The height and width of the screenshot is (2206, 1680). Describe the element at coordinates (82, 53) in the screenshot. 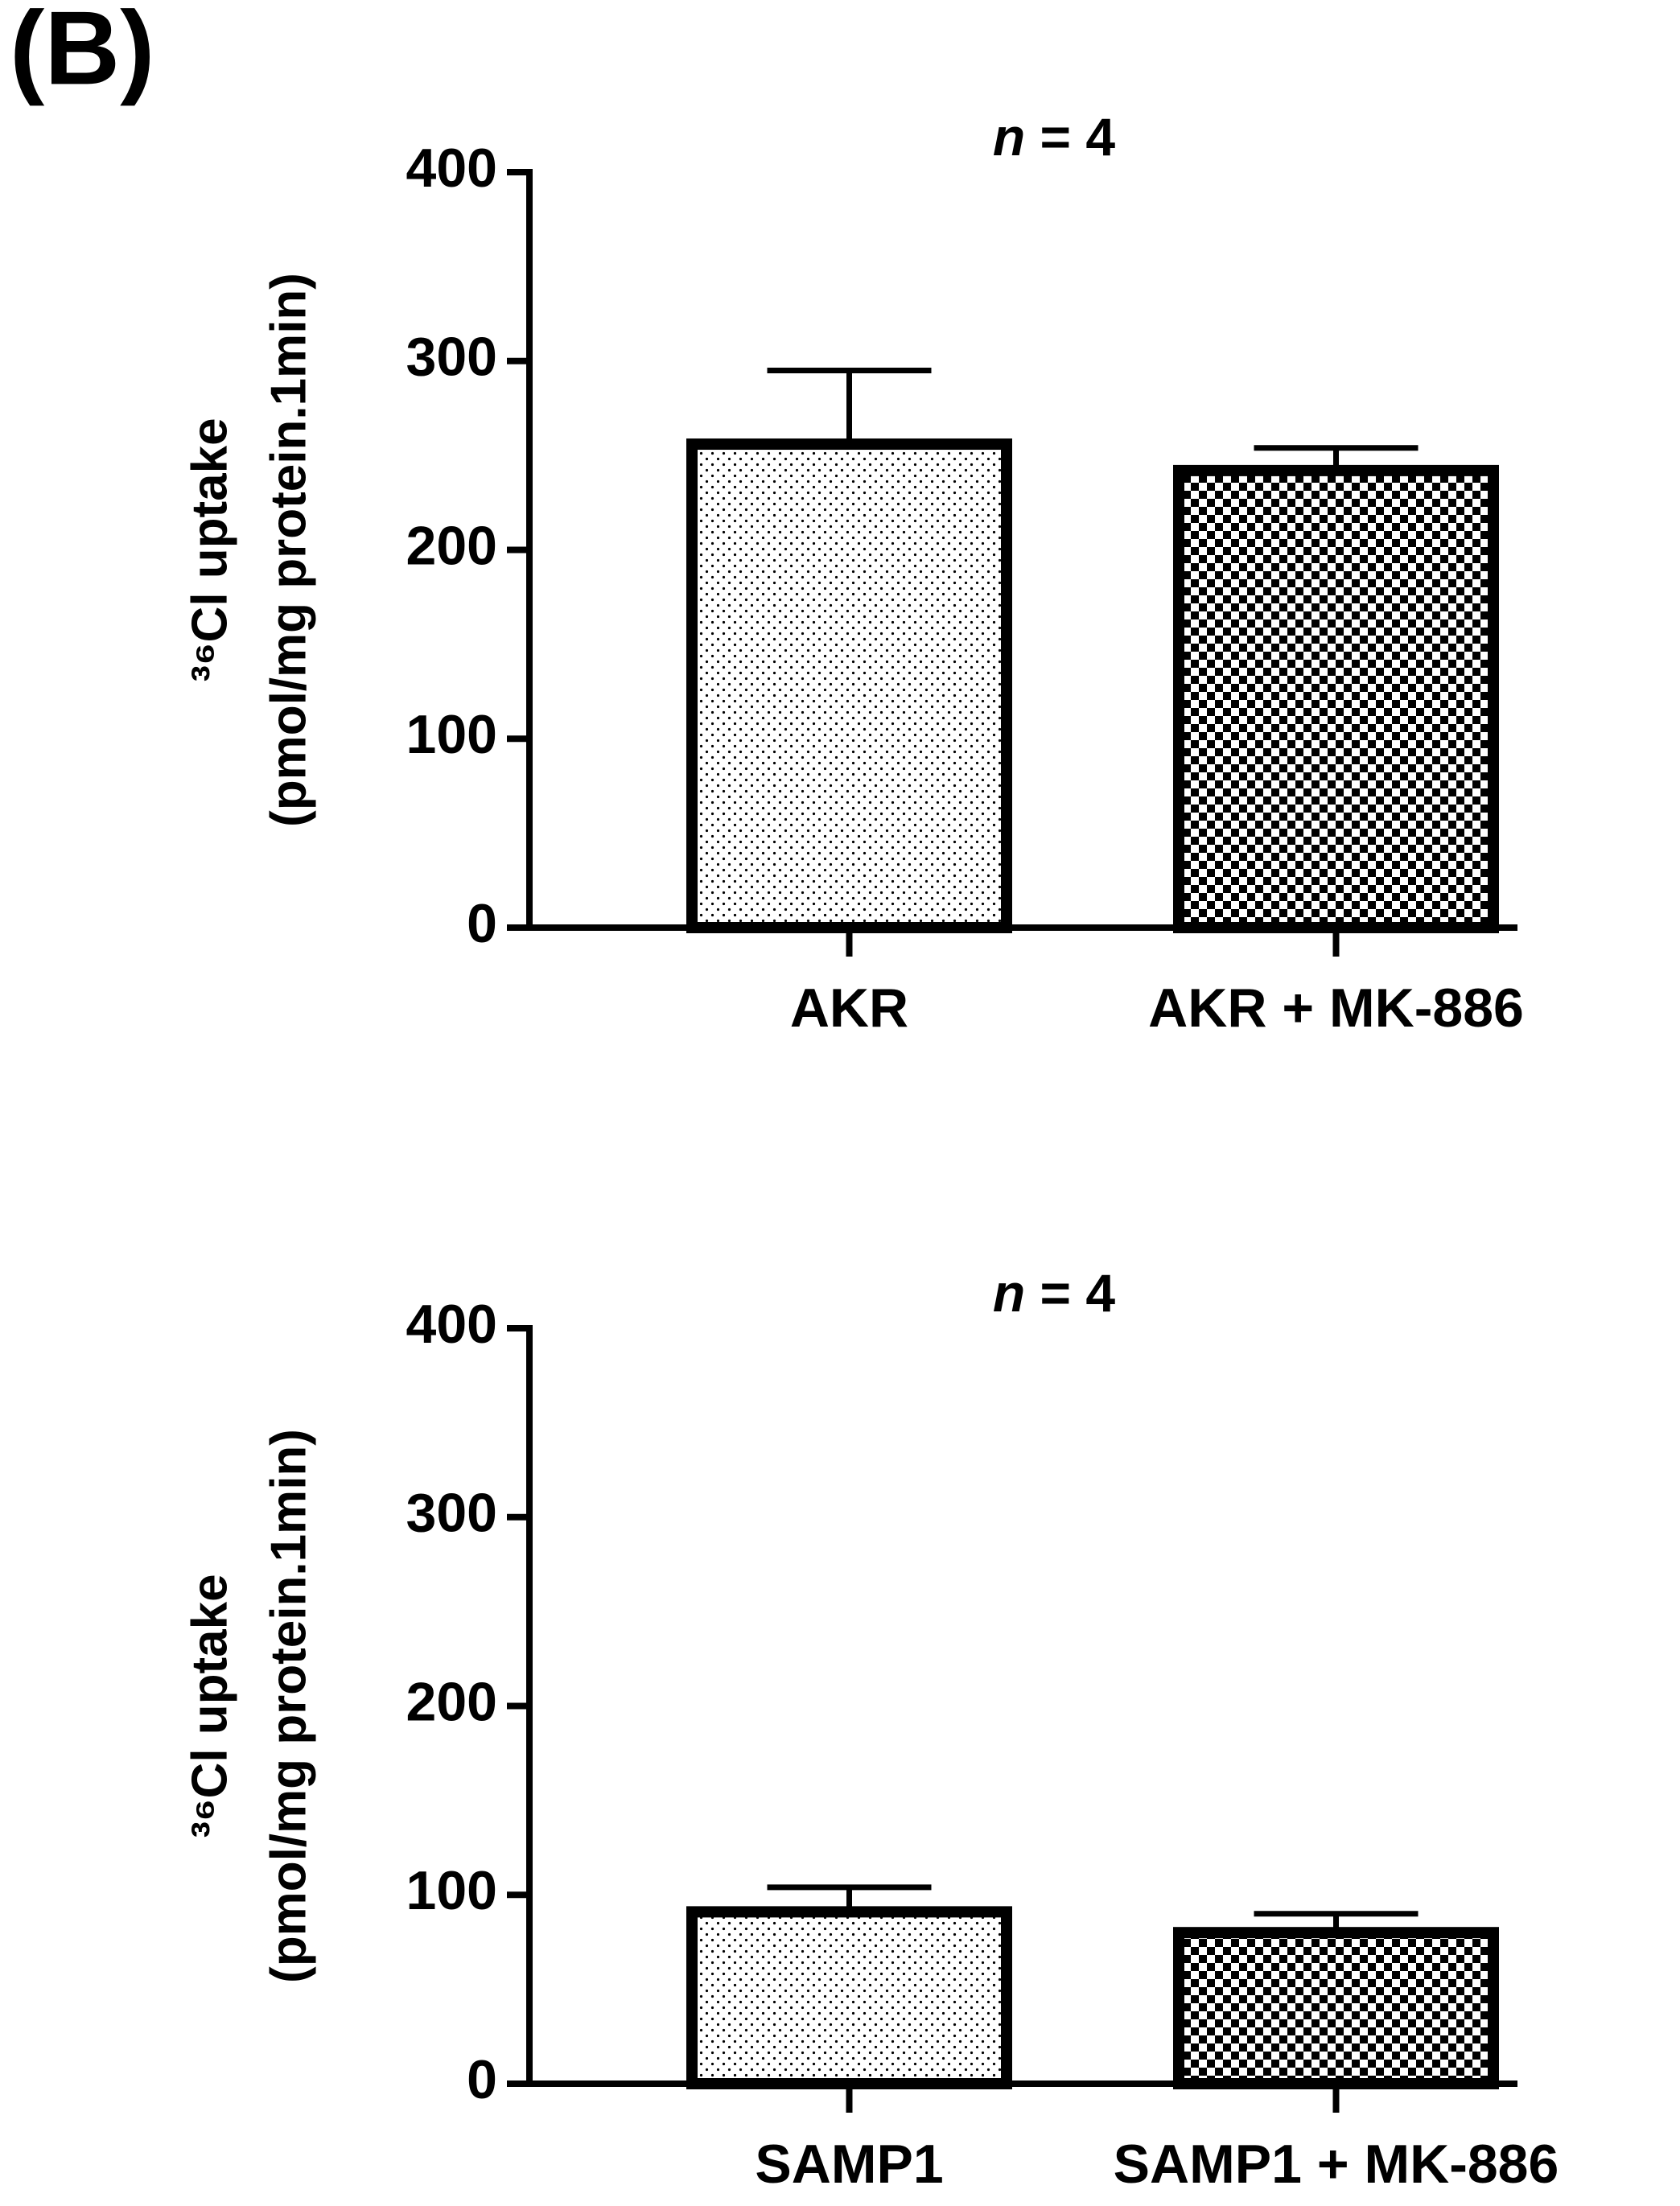

I see `panel-label: (B)` at that location.